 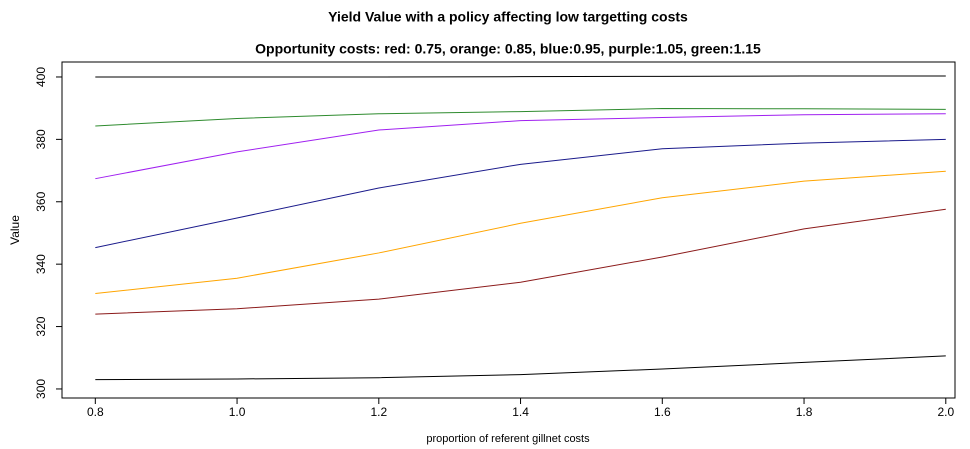 What do you see at coordinates (41, 77) in the screenshot?
I see `y-tick-label: 400` at bounding box center [41, 77].